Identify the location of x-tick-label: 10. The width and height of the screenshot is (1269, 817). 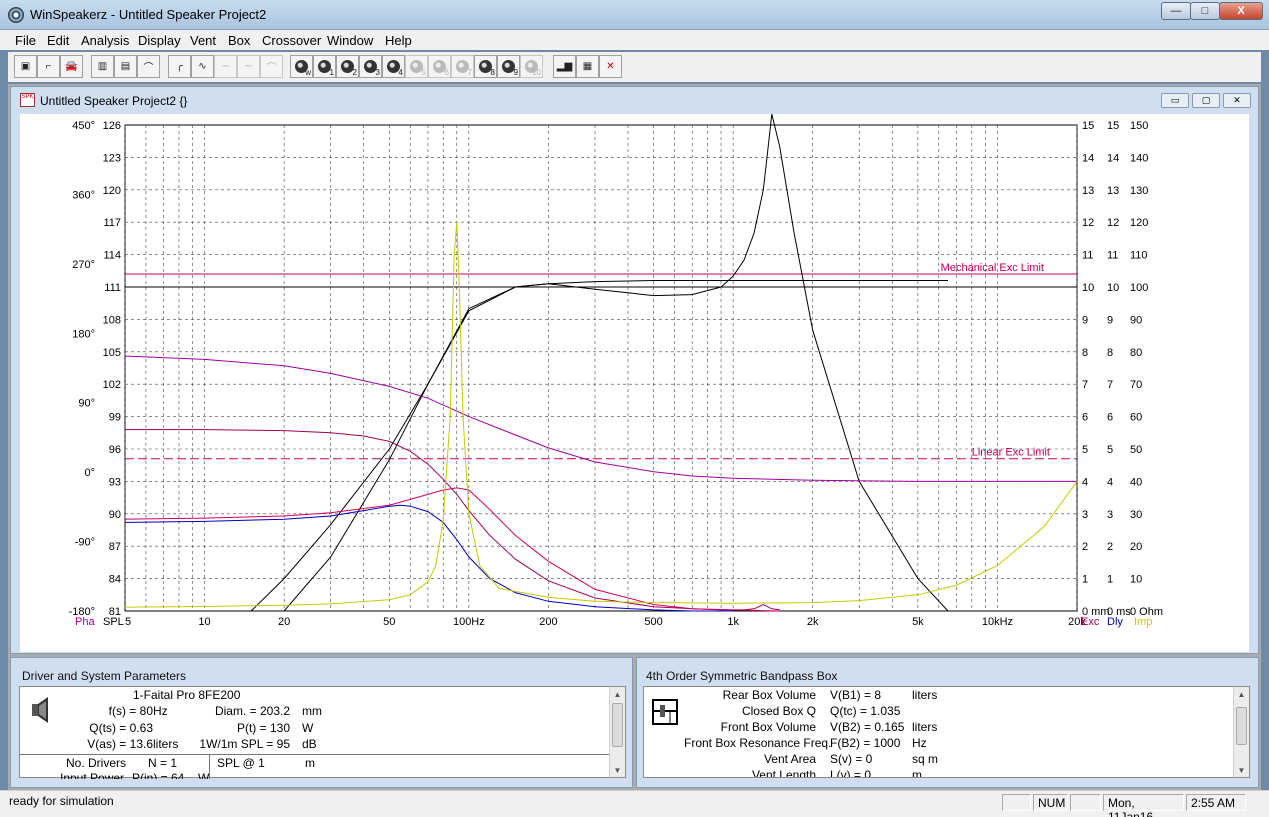
(204, 622).